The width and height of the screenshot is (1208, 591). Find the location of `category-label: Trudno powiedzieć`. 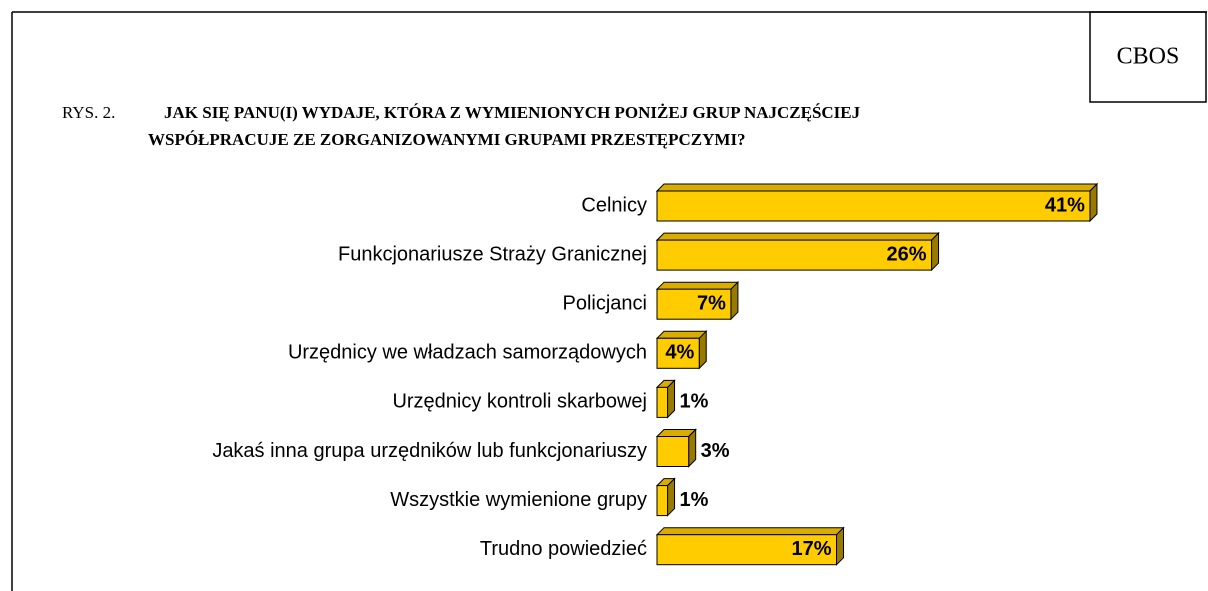

category-label: Trudno powiedzieć is located at coordinates (563, 549).